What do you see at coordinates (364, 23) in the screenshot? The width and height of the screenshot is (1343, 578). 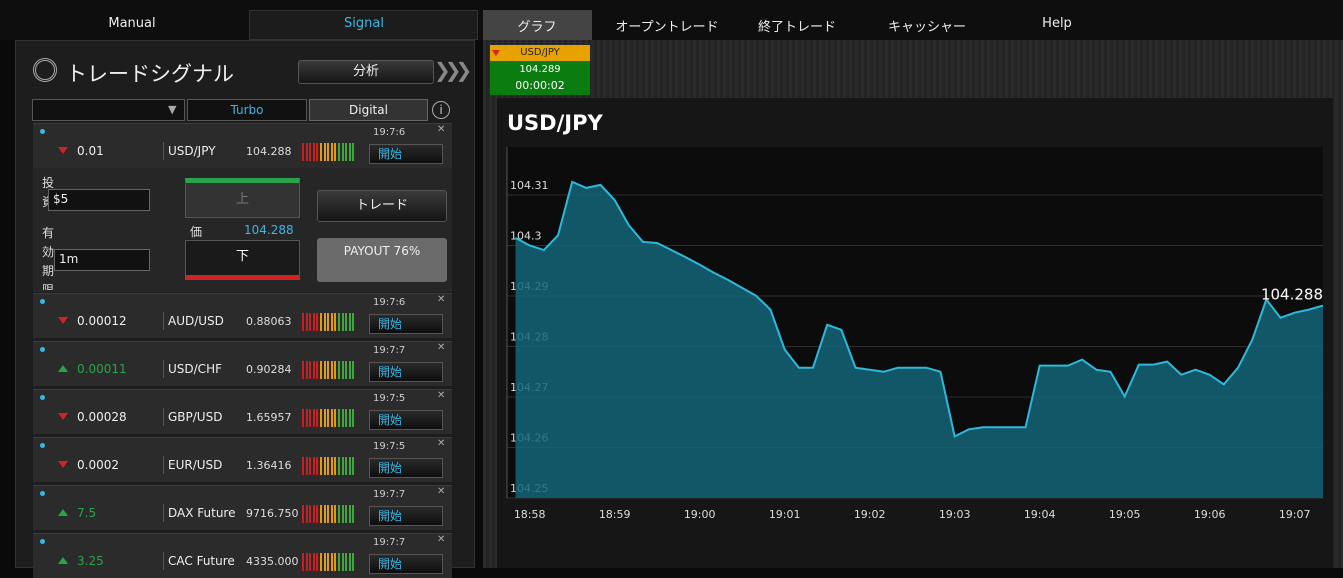 I see `nav-tab: Signal` at bounding box center [364, 23].